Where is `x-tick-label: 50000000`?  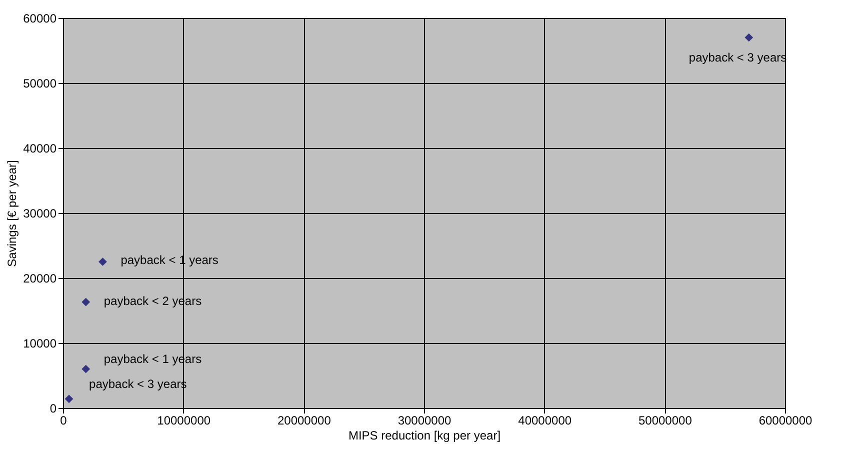 x-tick-label: 50000000 is located at coordinates (665, 421).